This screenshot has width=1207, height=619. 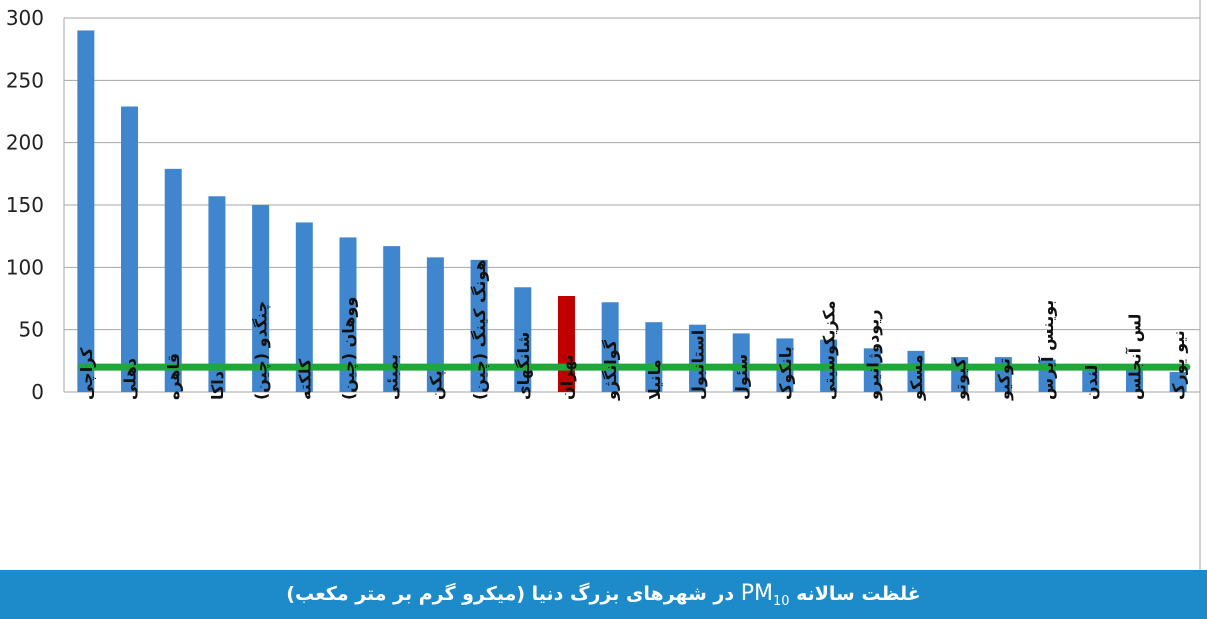 I want to click on x-tick-label: داکا, so click(x=217, y=385).